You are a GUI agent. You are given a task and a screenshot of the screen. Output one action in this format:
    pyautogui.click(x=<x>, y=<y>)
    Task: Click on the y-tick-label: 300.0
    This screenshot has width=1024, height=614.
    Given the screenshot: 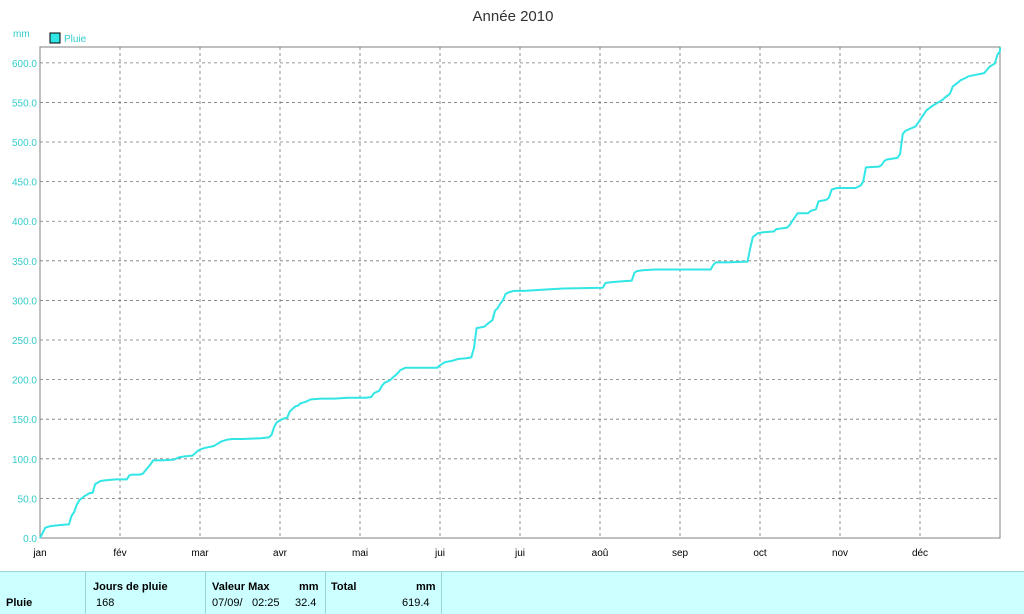 What is the action you would take?
    pyautogui.click(x=24, y=301)
    